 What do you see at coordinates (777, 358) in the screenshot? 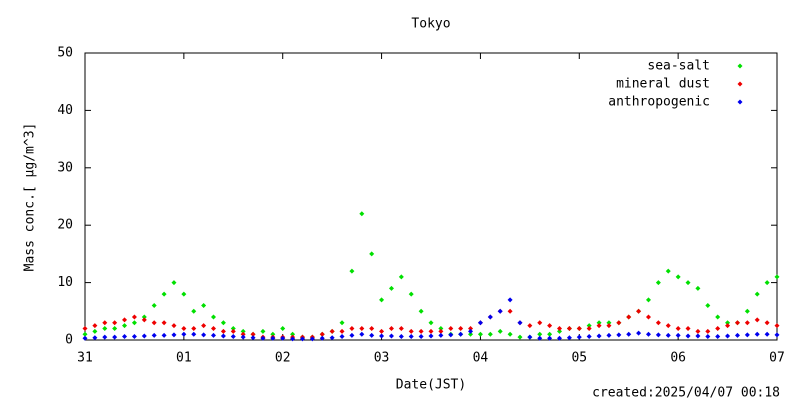
I see `x-tick-label: 07` at bounding box center [777, 358].